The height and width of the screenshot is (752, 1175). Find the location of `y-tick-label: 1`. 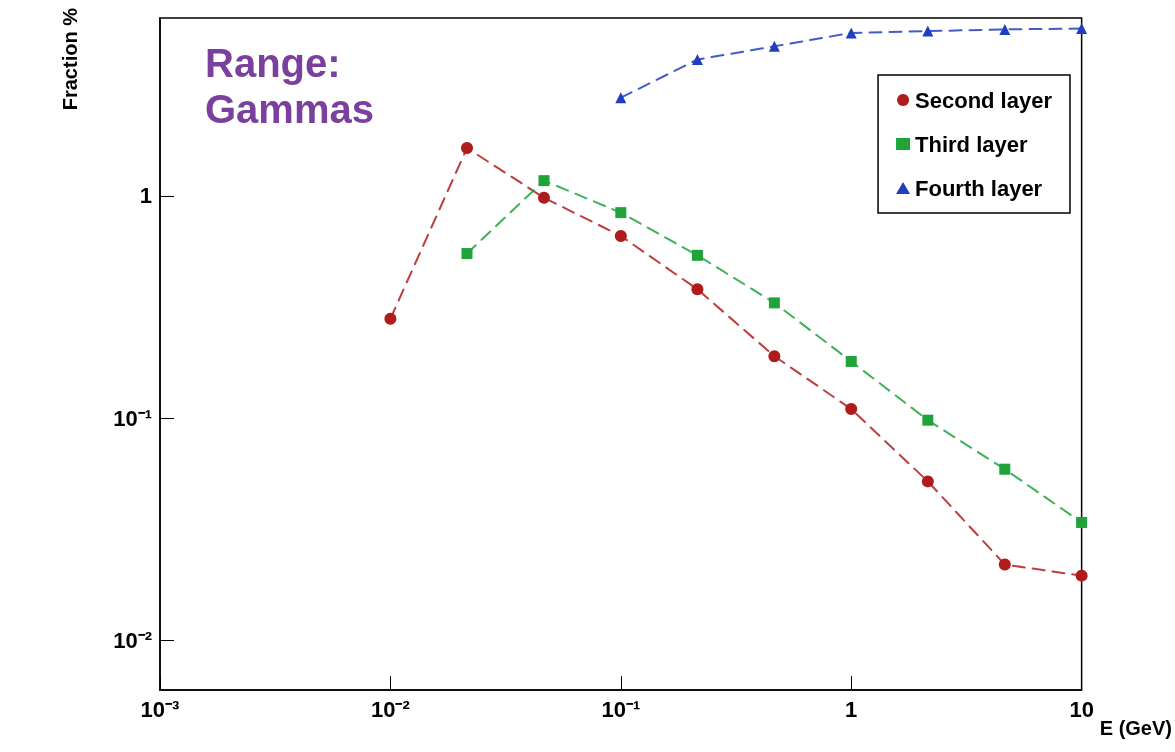

y-tick-label: 1 is located at coordinates (145, 196).